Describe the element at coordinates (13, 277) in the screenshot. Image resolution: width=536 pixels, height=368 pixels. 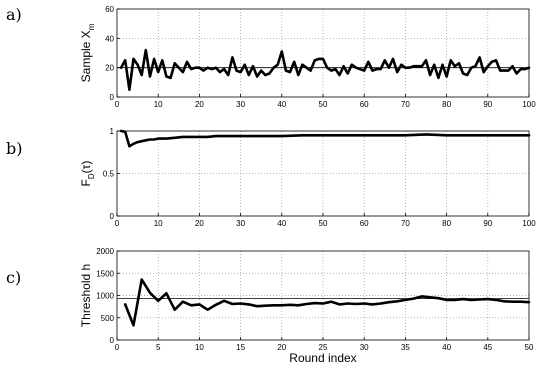
I see `panel-label: c)` at that location.